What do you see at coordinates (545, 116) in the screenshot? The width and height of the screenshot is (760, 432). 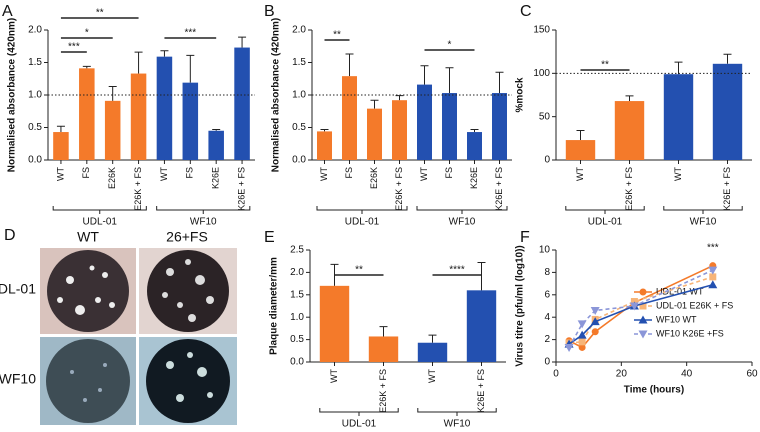 I see `y-tick-label: 50` at bounding box center [545, 116].